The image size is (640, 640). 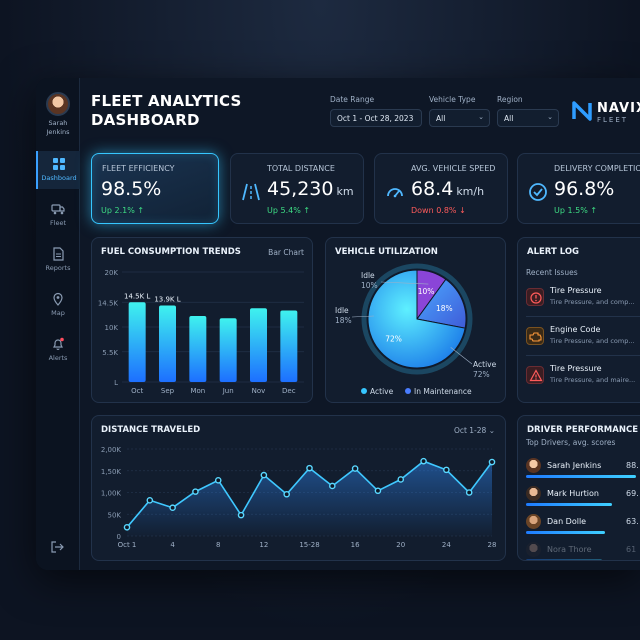 What do you see at coordinates (57, 547) in the screenshot?
I see `logout-icon` at bounding box center [57, 547].